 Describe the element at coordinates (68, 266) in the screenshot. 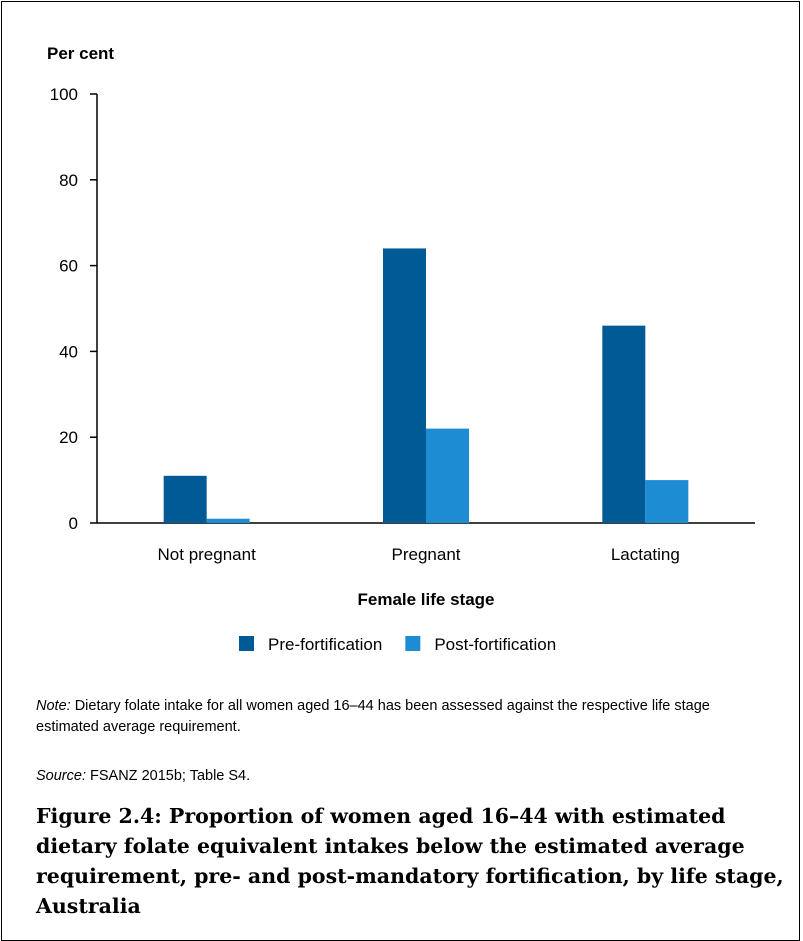

I see `y-tick-label: 60` at that location.